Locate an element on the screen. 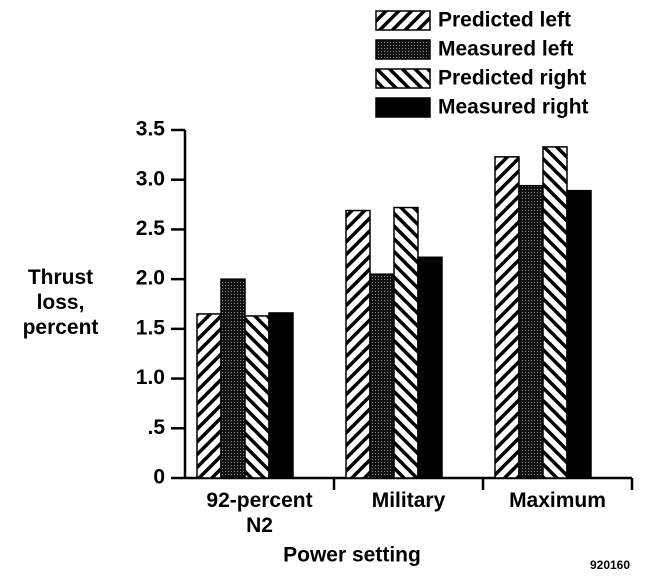 The width and height of the screenshot is (647, 580). y-tick-label: 1.5 is located at coordinates (151, 327).